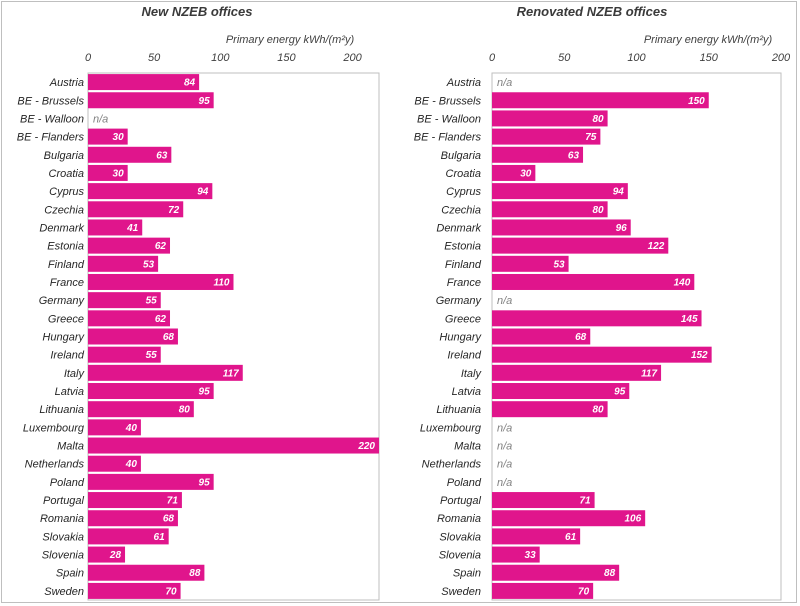 Image resolution: width=800 pixels, height=606 pixels. What do you see at coordinates (63, 556) in the screenshot?
I see `category-label: Slovenia` at bounding box center [63, 556].